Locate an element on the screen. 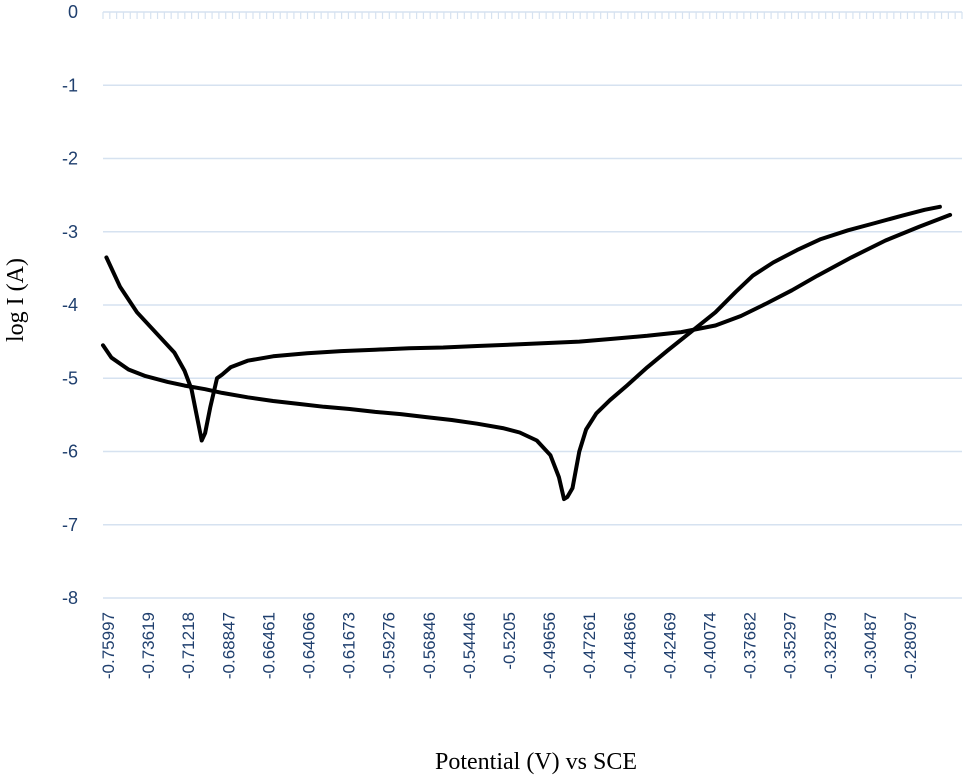  y-tick-label: -6 is located at coordinates (70, 452).